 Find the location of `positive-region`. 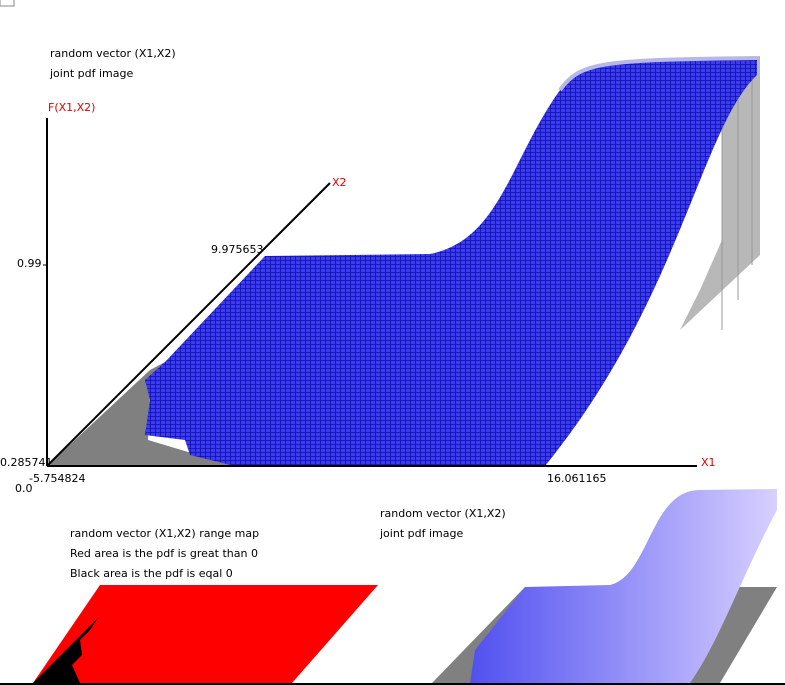

positive-region is located at coordinates (205, 634).